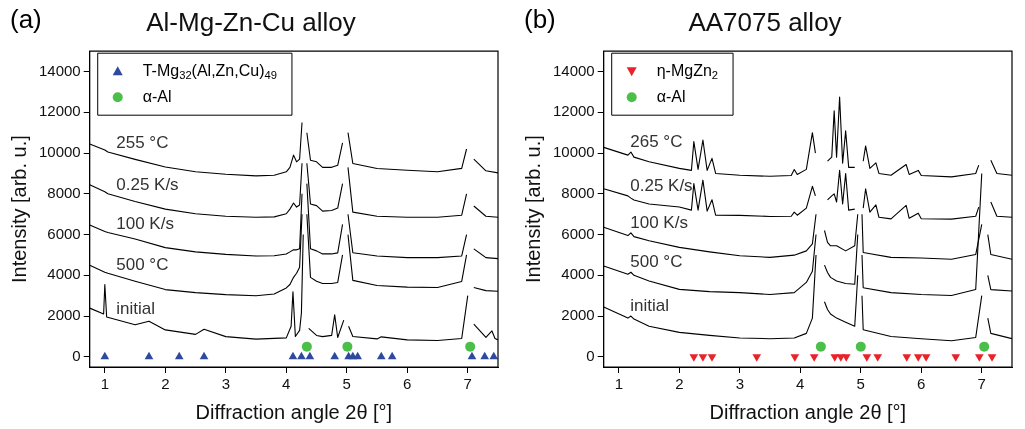  What do you see at coordinates (142, 143) in the screenshot?
I see `series-label: 255 °C` at bounding box center [142, 143].